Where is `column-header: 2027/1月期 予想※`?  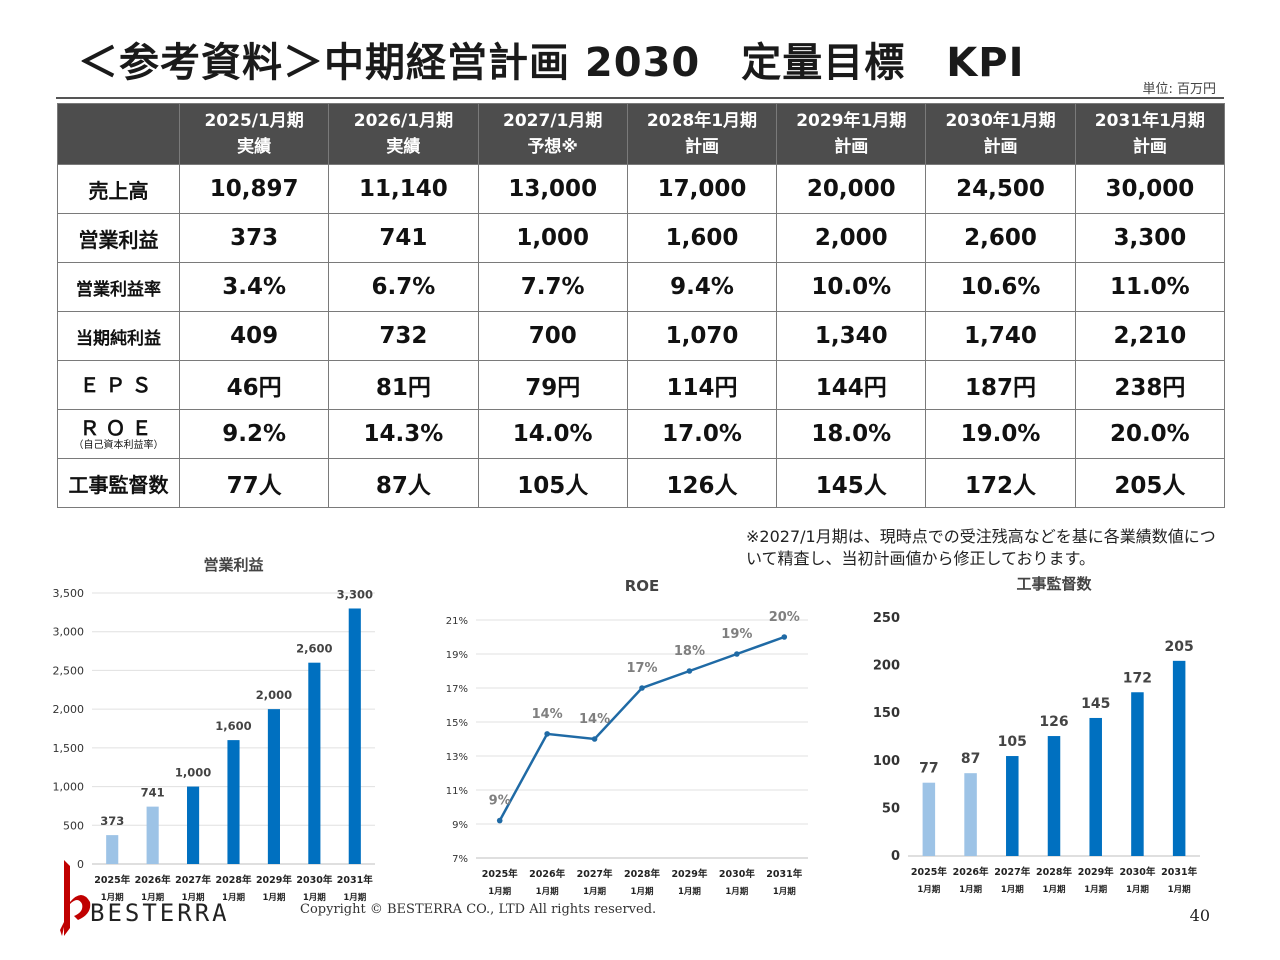
column-header: 2027/1月期 予想※ is located at coordinates (552, 134).